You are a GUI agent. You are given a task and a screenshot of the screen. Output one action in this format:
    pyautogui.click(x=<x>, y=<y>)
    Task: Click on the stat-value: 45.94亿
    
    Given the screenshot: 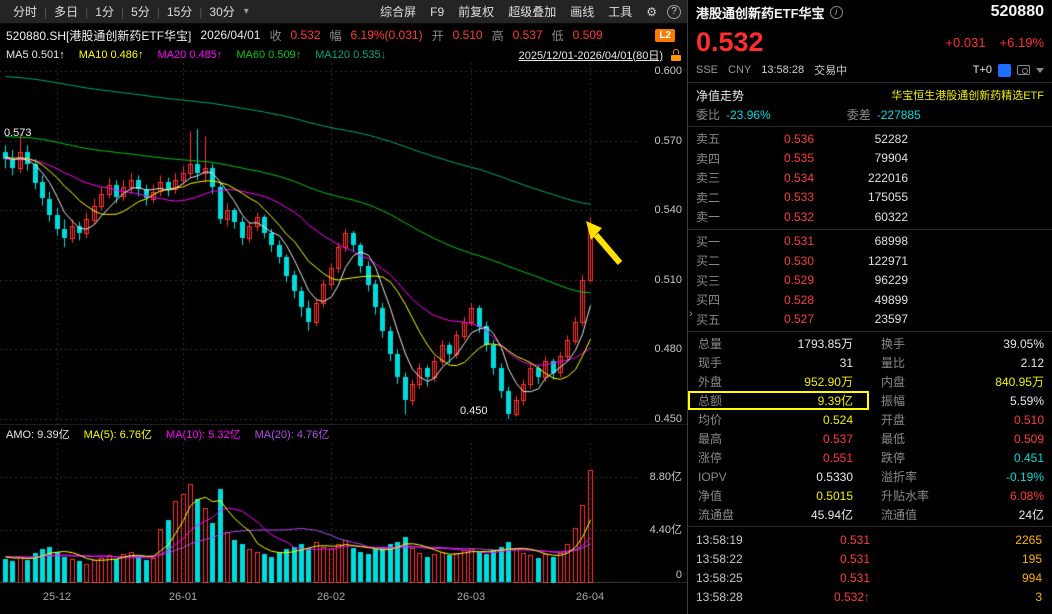 What is the action you would take?
    pyautogui.click(x=831, y=515)
    